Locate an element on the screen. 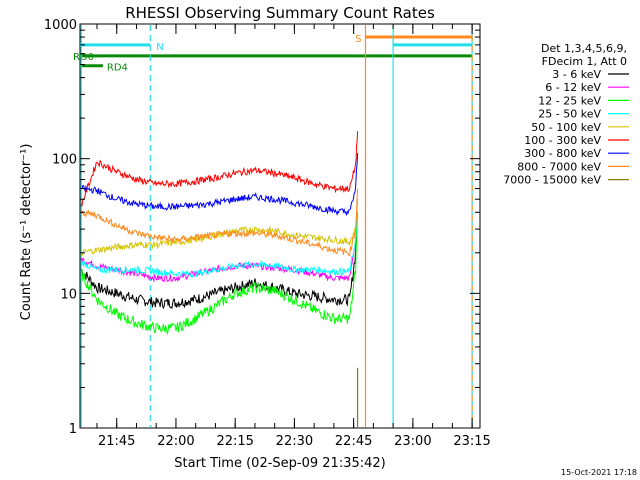  legend-entry-label: 100 - 300 keV is located at coordinates (562, 140).